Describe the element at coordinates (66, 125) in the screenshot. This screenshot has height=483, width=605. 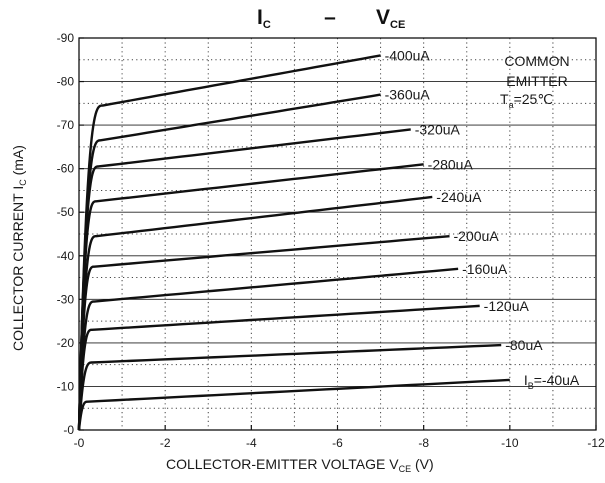
I see `y-tick-label: -70` at that location.